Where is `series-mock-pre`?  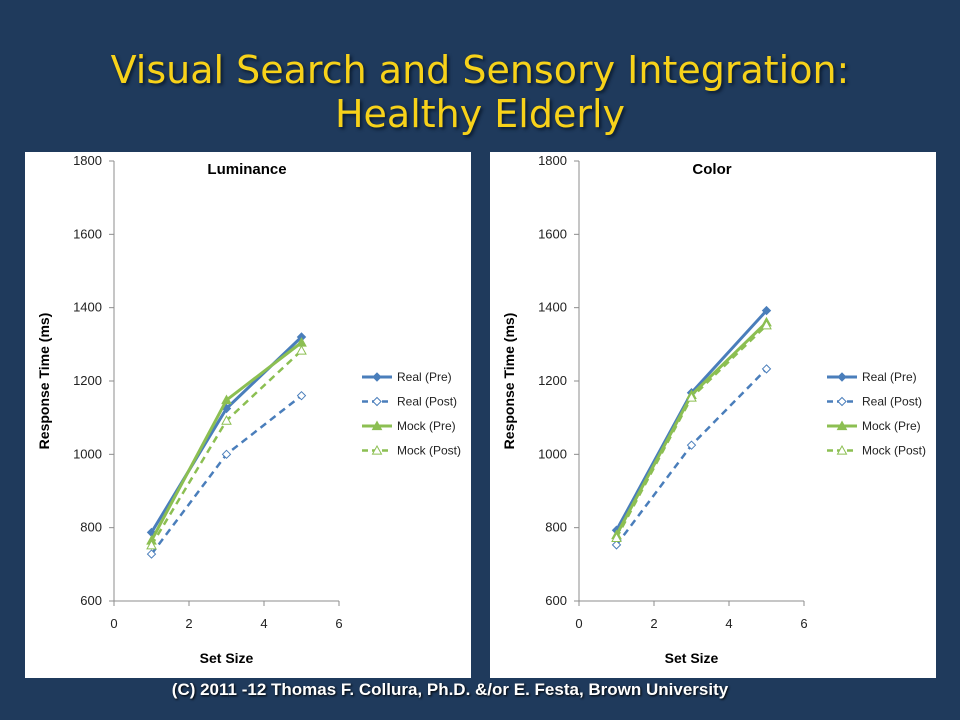
series-mock-pre is located at coordinates (691, 428).